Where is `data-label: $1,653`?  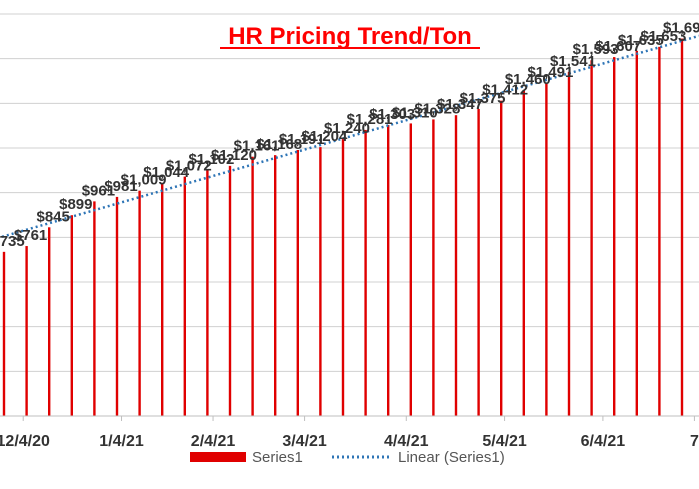 data-label: $1,653 is located at coordinates (663, 36).